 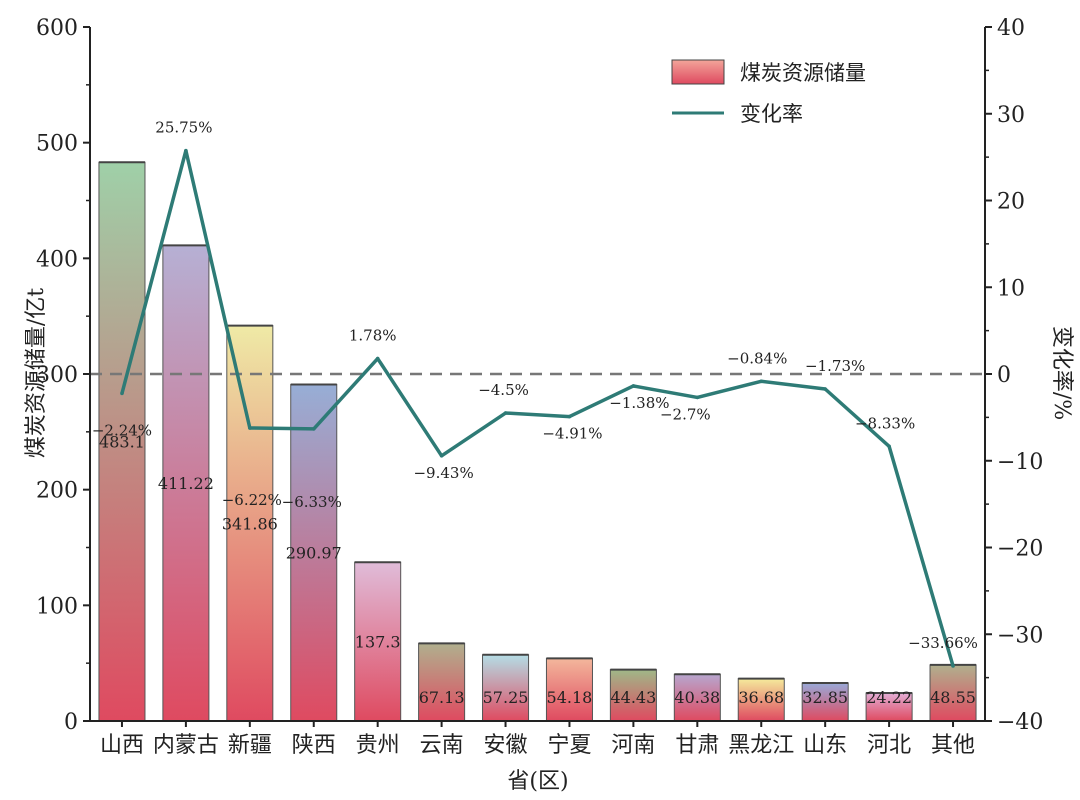 What do you see at coordinates (889, 745) in the screenshot?
I see `x-category-label: 河北` at bounding box center [889, 745].